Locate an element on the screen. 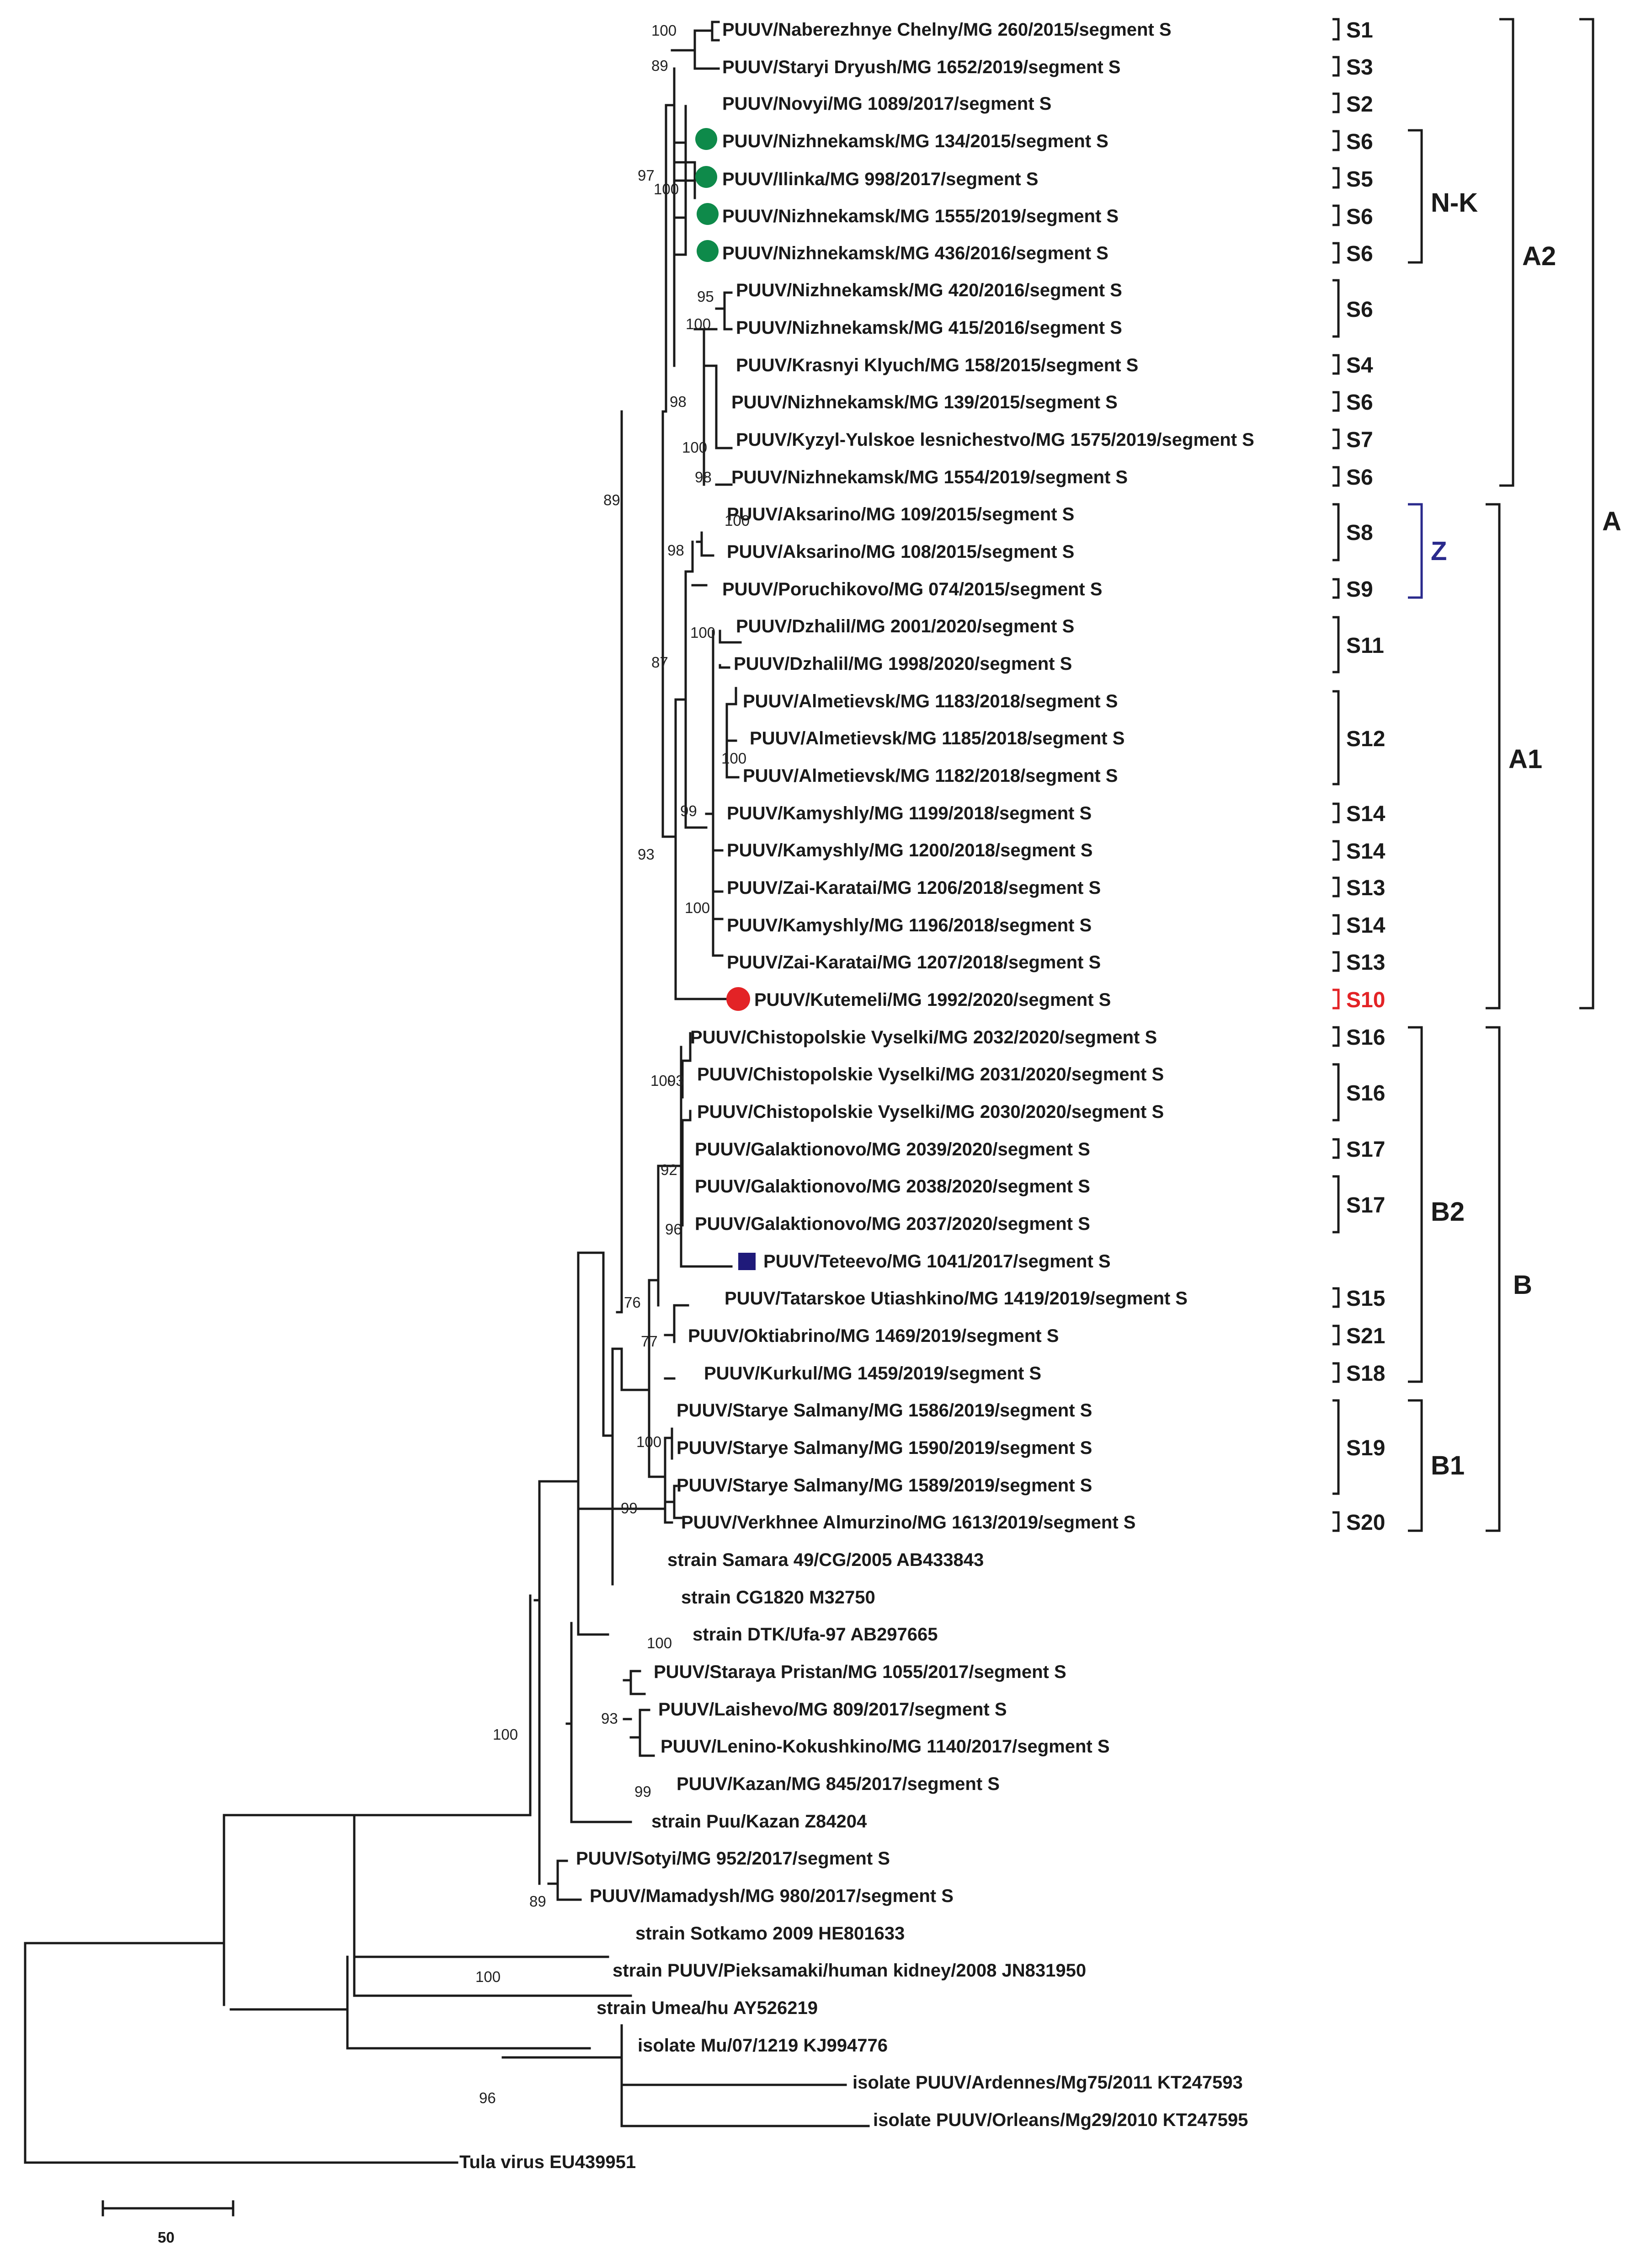  leaf-label: isolate PUUV/Ardennes/Mg75/2011 KT247593 is located at coordinates (1048, 2083).